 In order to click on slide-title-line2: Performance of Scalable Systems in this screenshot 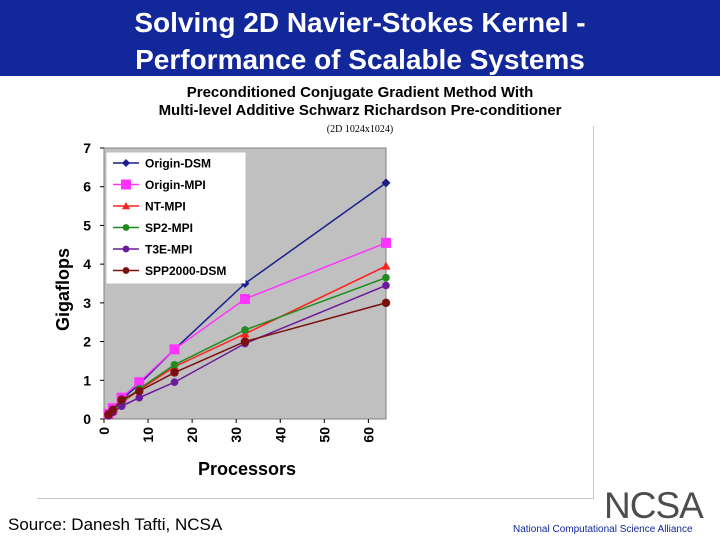, I will do `click(360, 59)`.